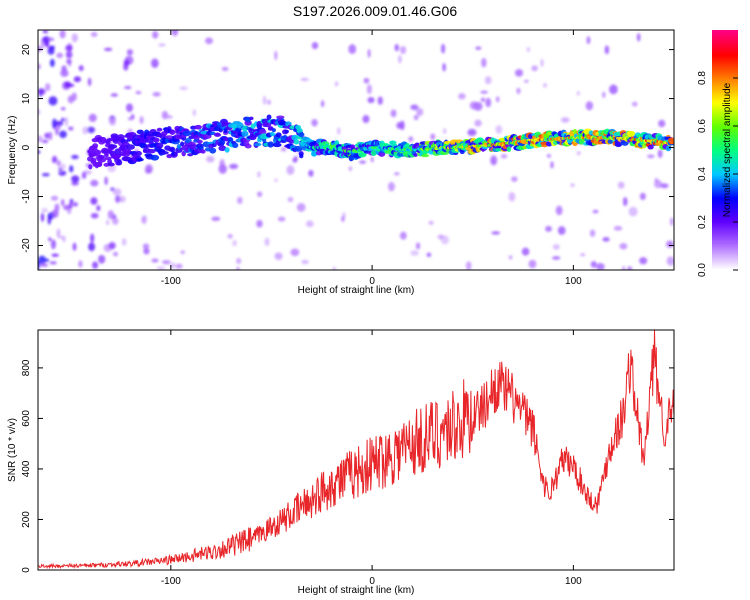 This screenshot has height=600, width=750. I want to click on y-tick-label: 600, so click(26, 418).